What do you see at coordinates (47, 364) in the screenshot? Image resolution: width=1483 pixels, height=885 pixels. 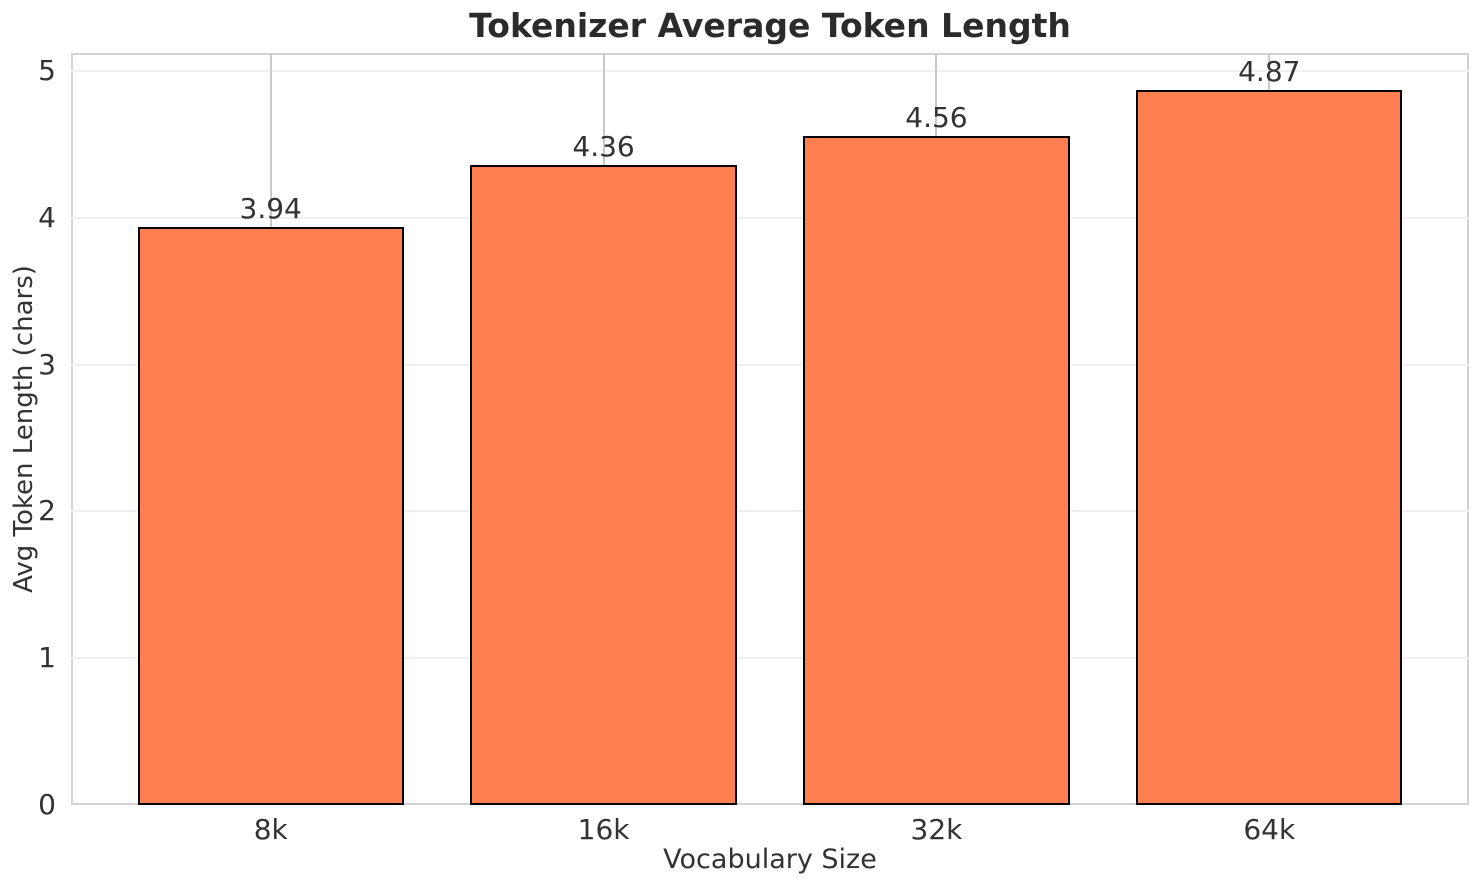 I see `y-tick-label: 3` at bounding box center [47, 364].